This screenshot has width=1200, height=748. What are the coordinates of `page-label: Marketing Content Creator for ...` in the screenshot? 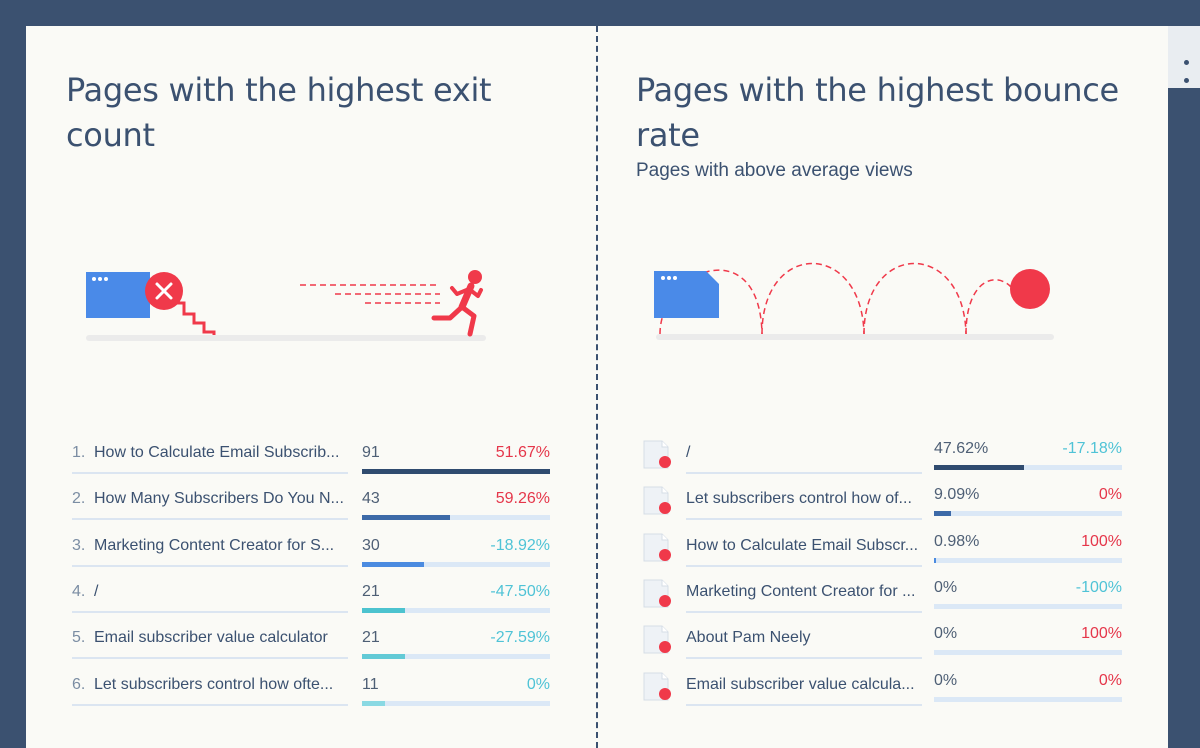 It's located at (801, 591).